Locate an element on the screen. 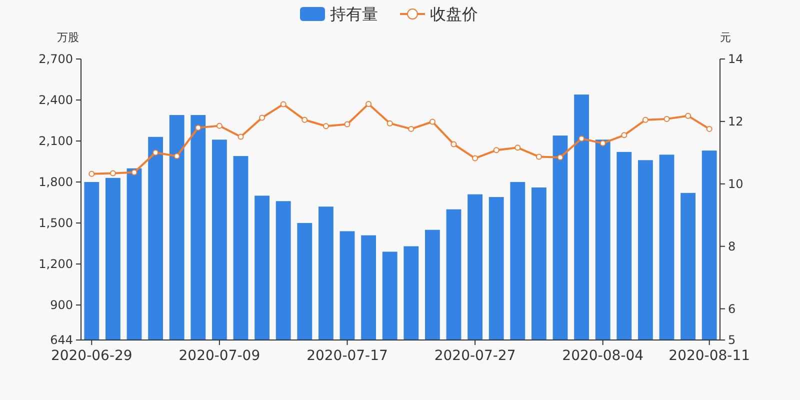 The width and height of the screenshot is (800, 400). y2-tick-label: 10 is located at coordinates (736, 184).